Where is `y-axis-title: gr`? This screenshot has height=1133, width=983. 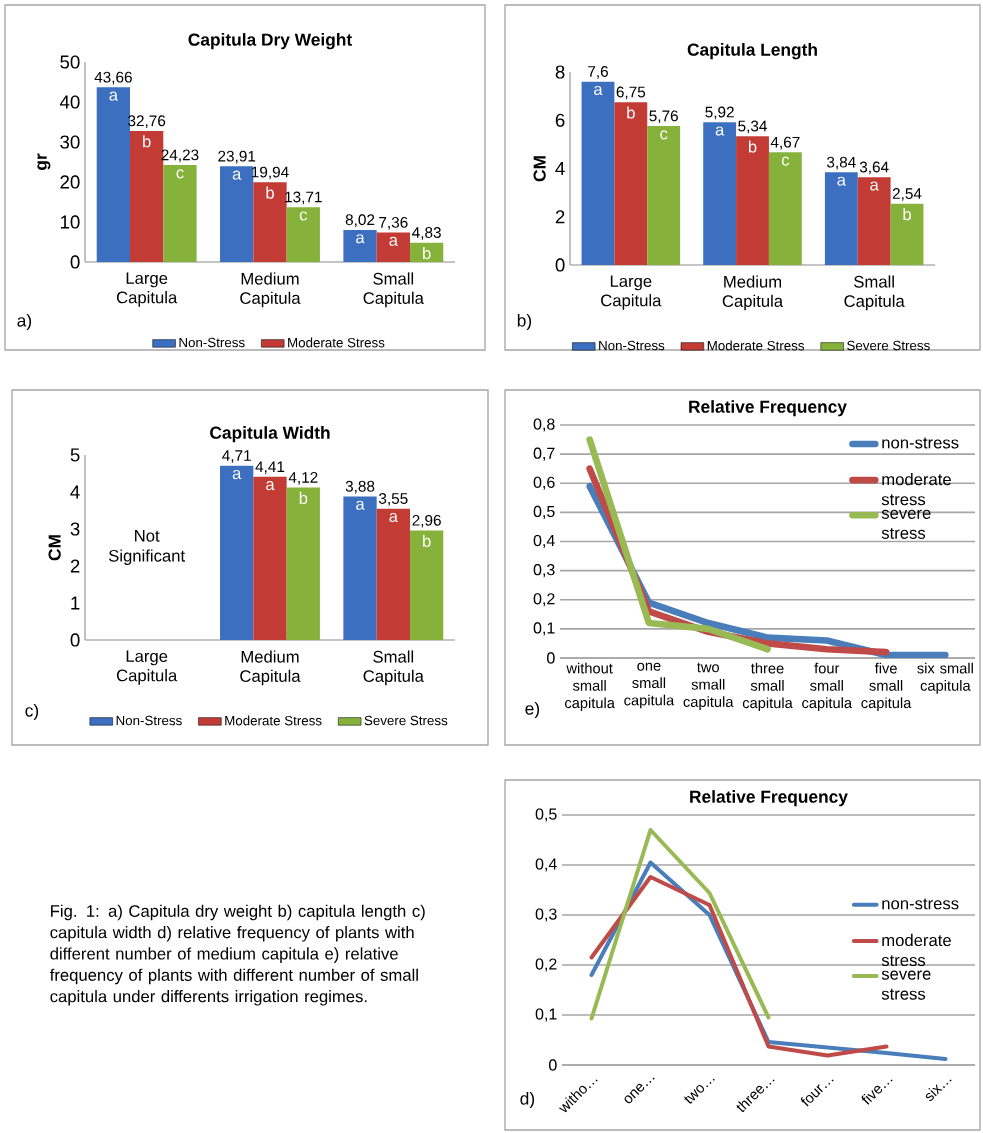
y-axis-title: gr is located at coordinates (44, 161).